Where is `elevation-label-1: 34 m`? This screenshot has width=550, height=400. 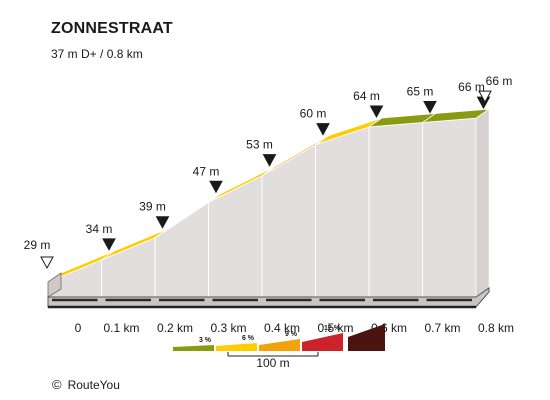 elevation-label-1: 34 m is located at coordinates (99, 229).